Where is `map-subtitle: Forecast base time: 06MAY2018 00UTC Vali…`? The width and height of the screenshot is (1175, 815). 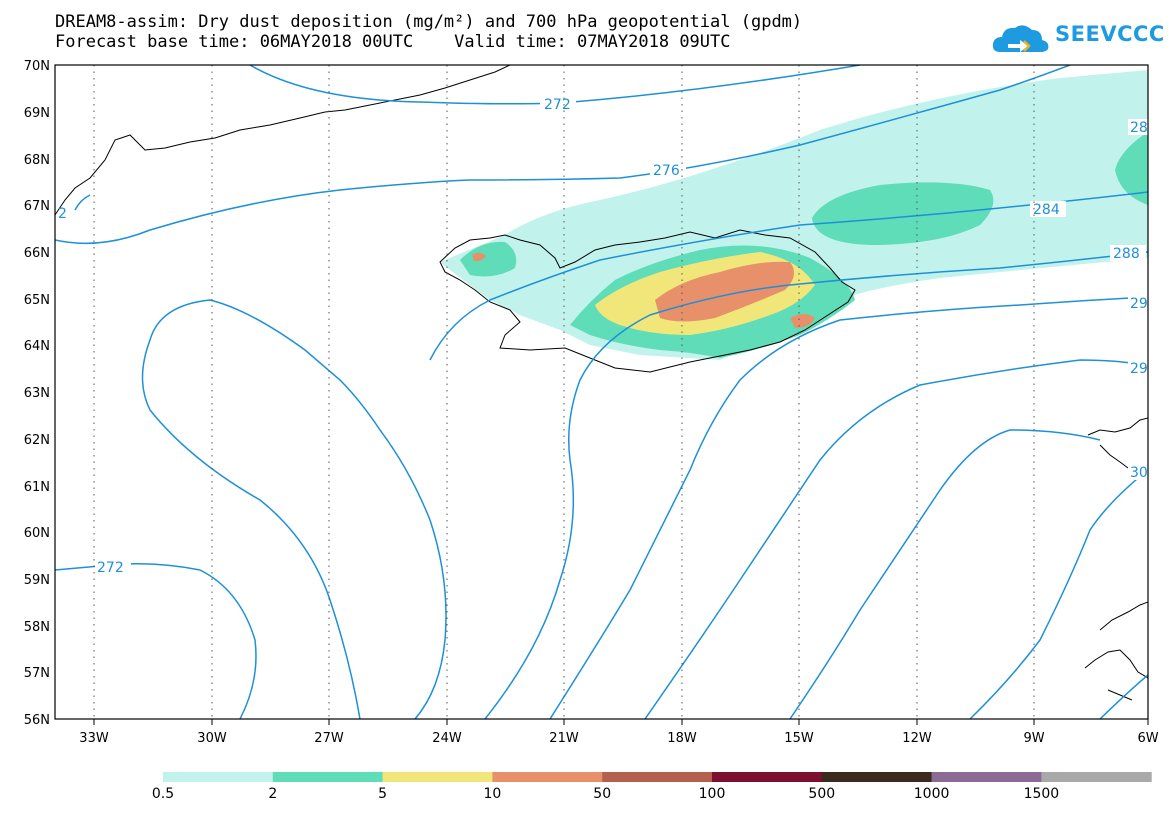 map-subtitle: Forecast base time: 06MAY2018 00UTC Vali… is located at coordinates (393, 42).